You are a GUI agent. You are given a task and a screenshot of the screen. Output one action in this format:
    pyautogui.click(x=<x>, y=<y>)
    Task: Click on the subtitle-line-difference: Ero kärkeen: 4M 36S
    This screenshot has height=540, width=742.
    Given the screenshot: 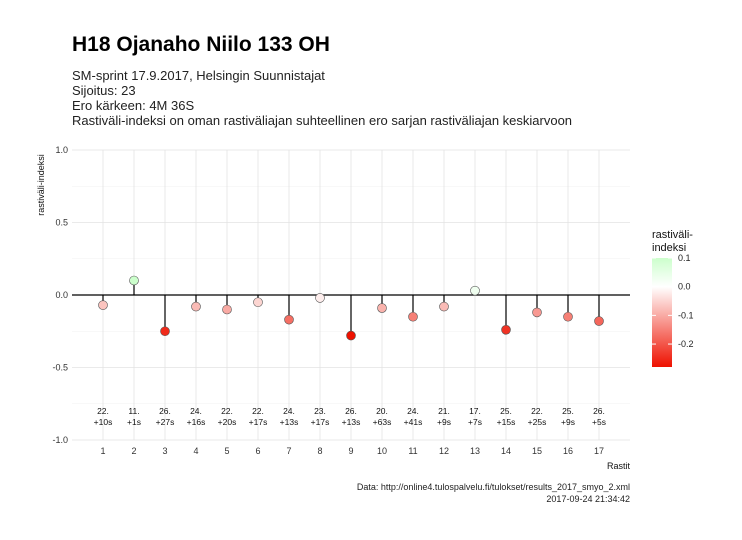 What is the action you would take?
    pyautogui.click(x=133, y=105)
    